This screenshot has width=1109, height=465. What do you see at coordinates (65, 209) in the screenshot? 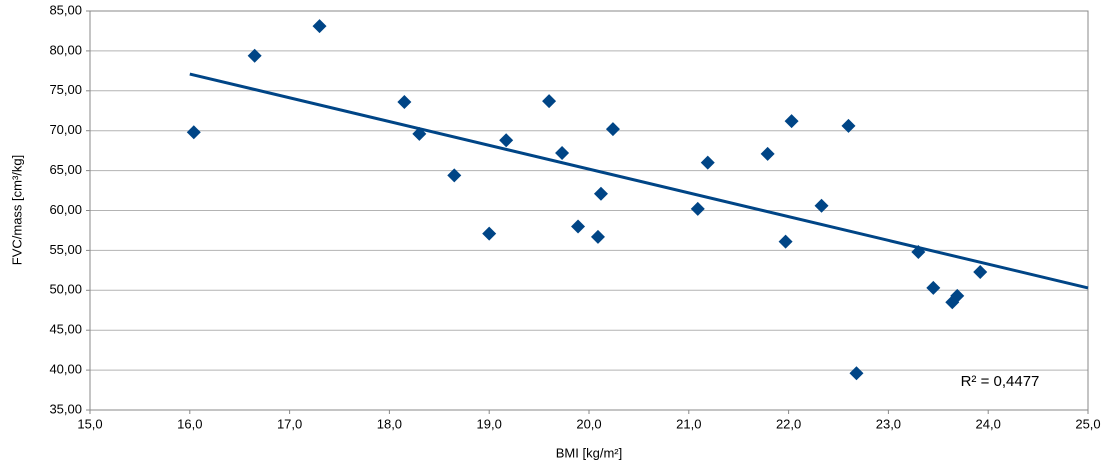
I see `y-tick-label: 60,00` at bounding box center [65, 209].